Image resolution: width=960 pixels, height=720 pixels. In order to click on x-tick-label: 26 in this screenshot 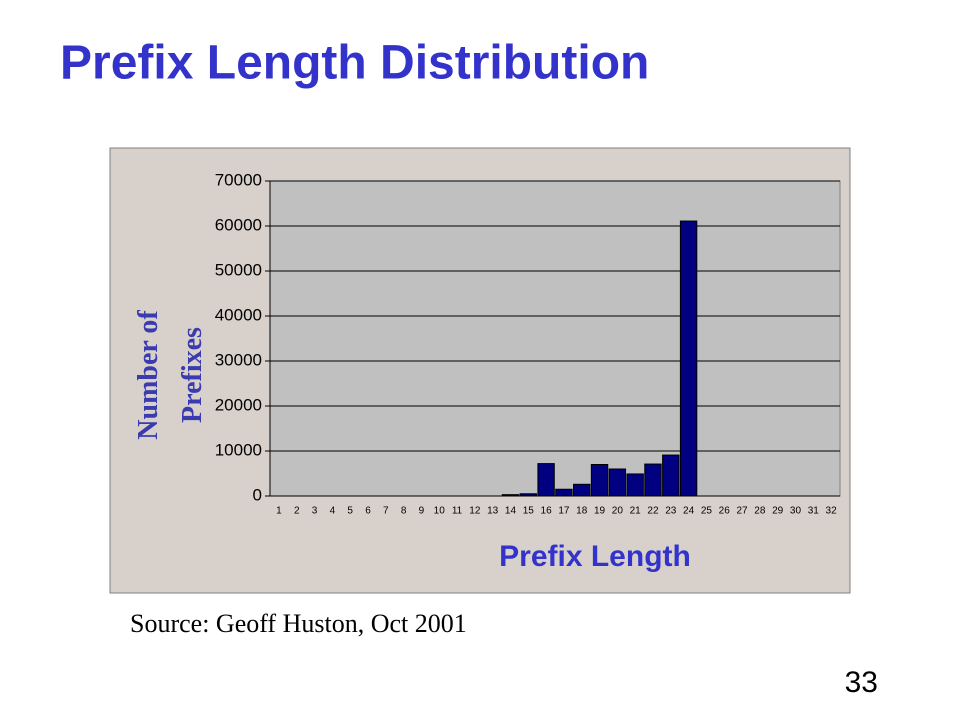, I will do `click(725, 511)`.